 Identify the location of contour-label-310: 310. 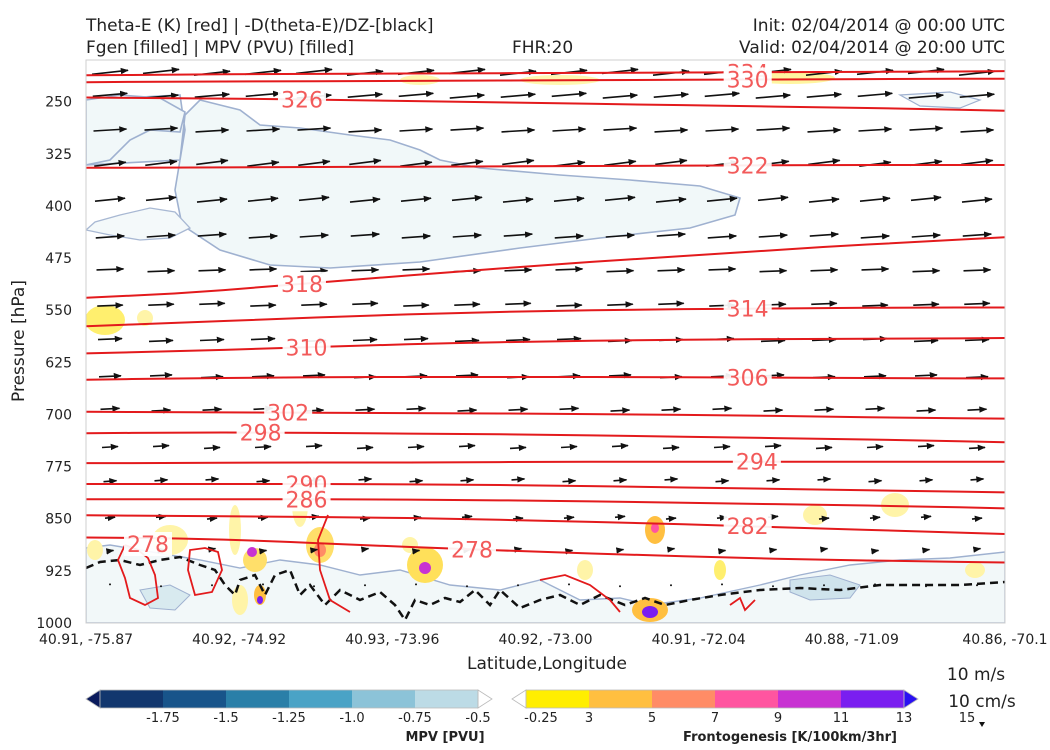
(307, 348).